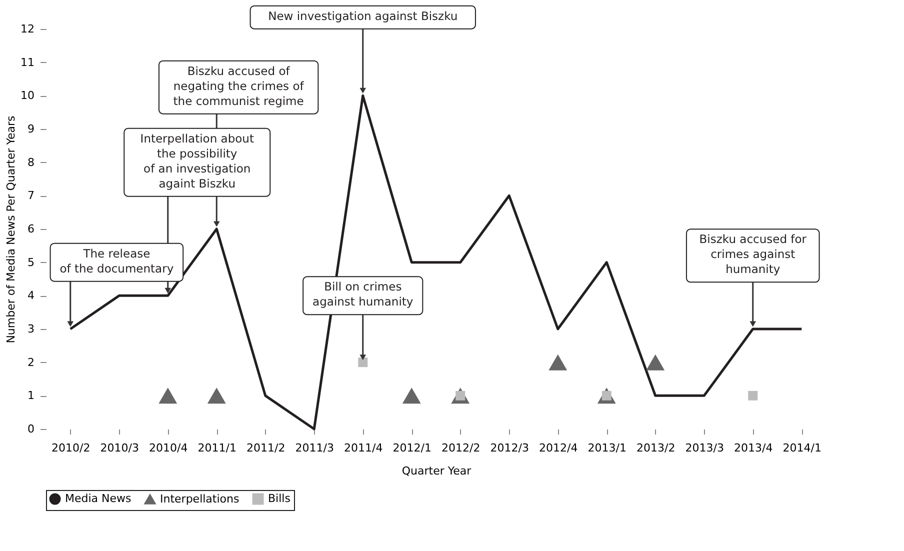  What do you see at coordinates (200, 499) in the screenshot?
I see `legend-label: Interpellations` at bounding box center [200, 499].